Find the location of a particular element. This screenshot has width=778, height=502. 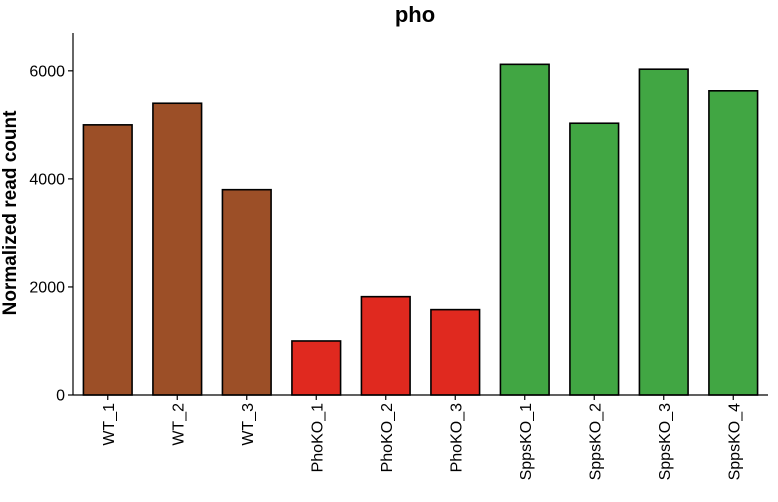

x-tick-label: SppsKO_2 is located at coordinates (595, 441).